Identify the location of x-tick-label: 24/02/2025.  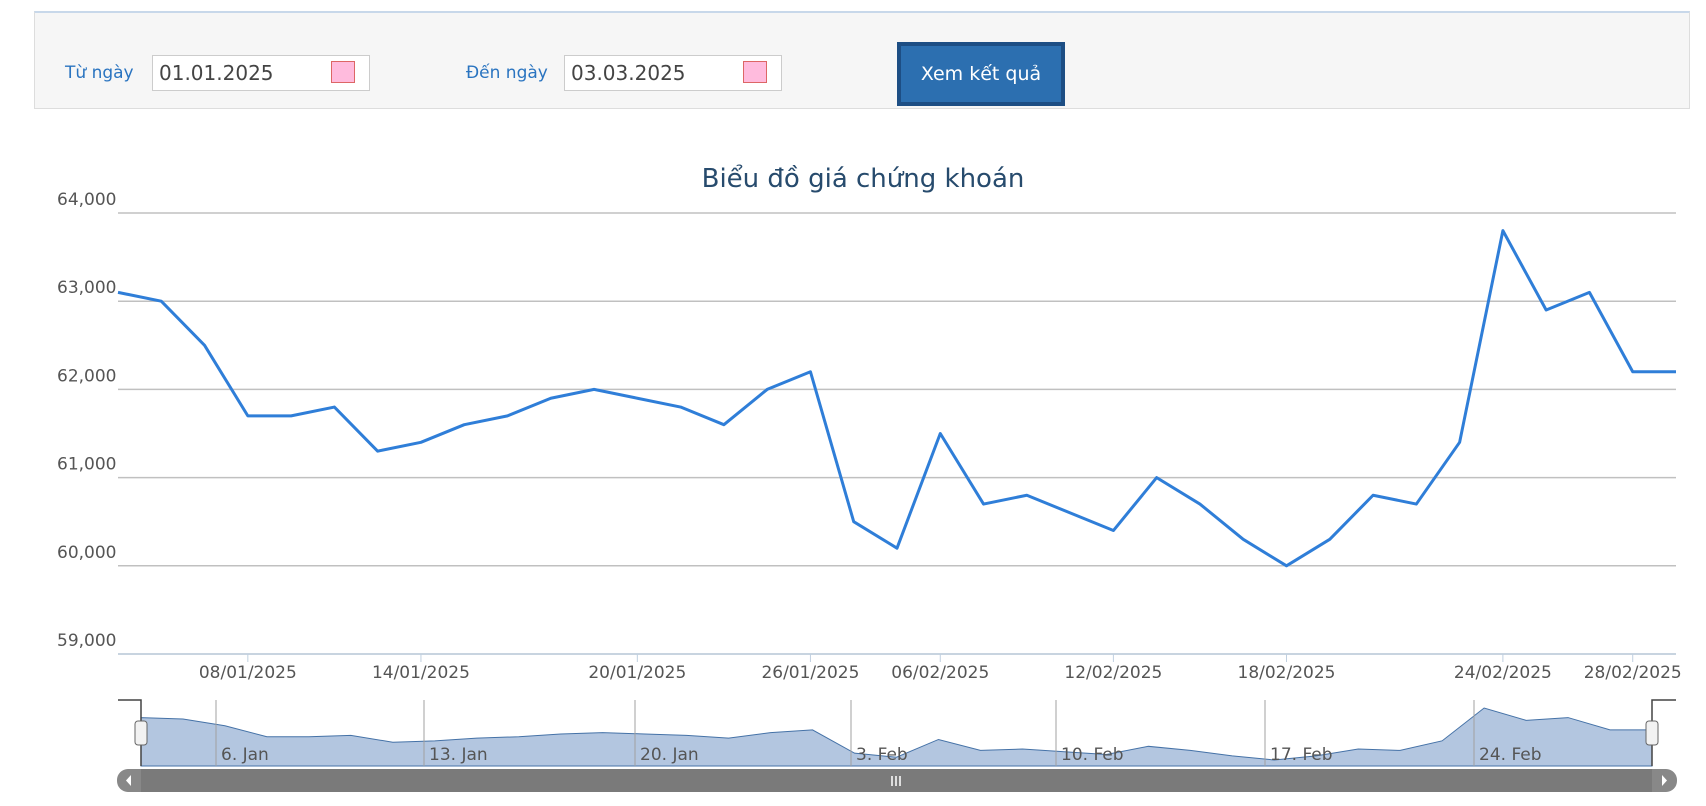
(1503, 673).